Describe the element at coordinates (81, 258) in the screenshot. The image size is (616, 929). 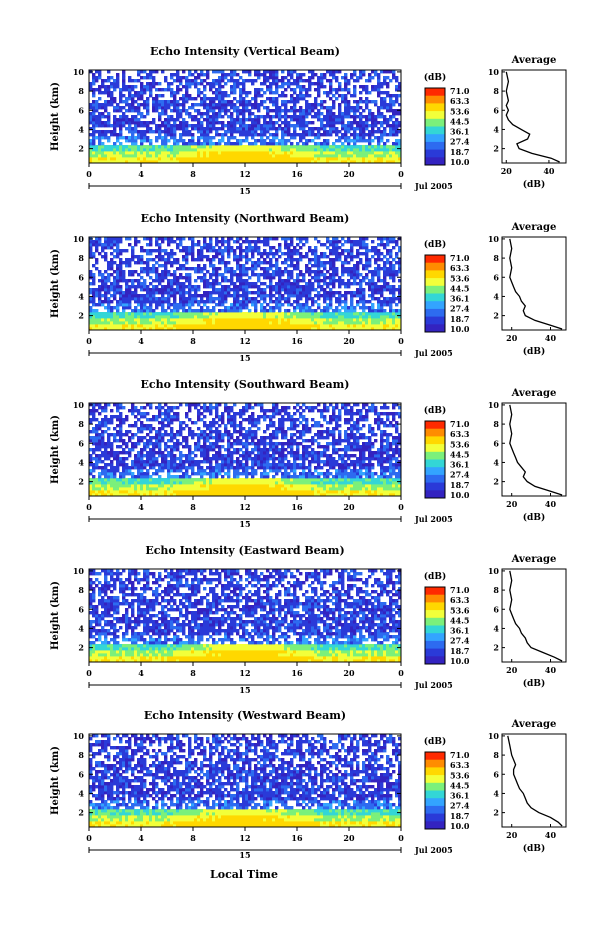
I see `y-tick-label: 8` at that location.